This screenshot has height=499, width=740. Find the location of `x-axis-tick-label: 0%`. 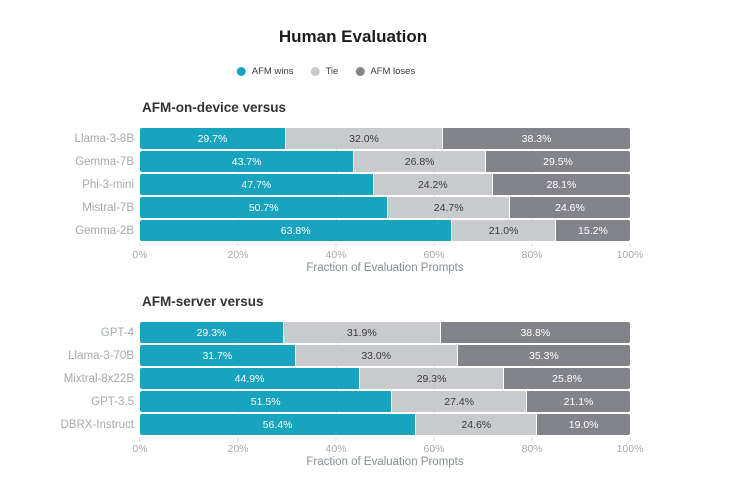

x-axis-tick-label: 0% is located at coordinates (140, 255).